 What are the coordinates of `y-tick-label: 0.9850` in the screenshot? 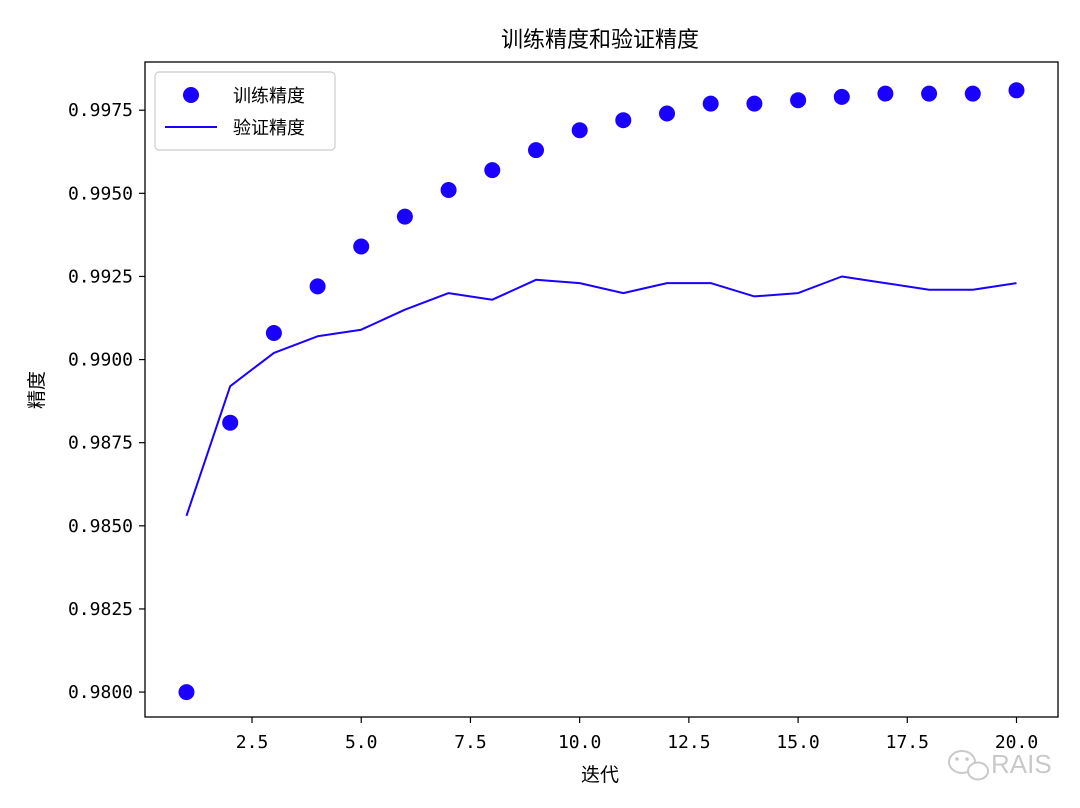 It's located at (100, 526).